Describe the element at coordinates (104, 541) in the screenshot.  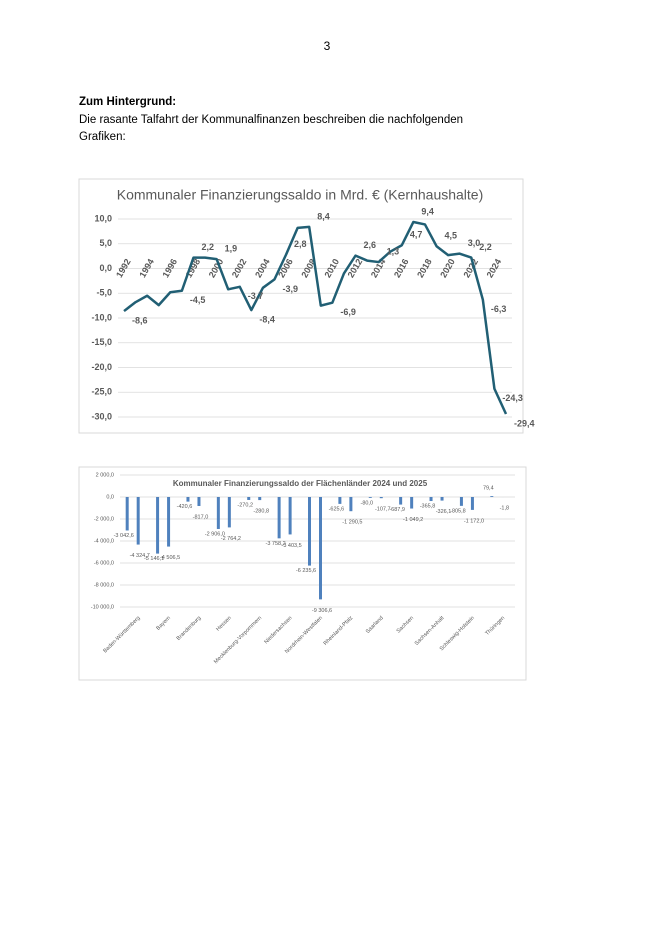
I see `y-tick-label: -4 000,0` at that location.